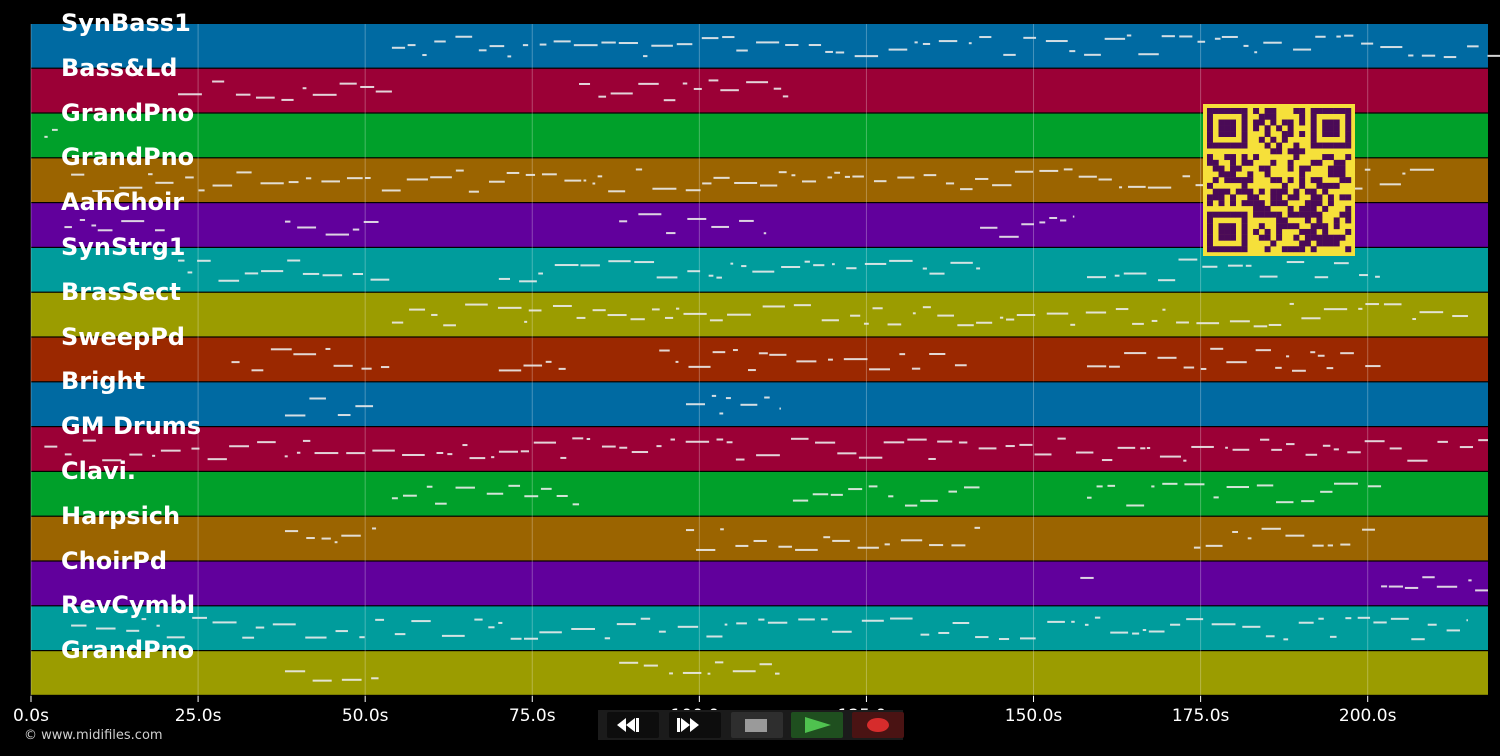 Image resolution: width=1500 pixels, height=756 pixels. What do you see at coordinates (123, 336) in the screenshot?
I see `track-label: SweepPd` at bounding box center [123, 336].